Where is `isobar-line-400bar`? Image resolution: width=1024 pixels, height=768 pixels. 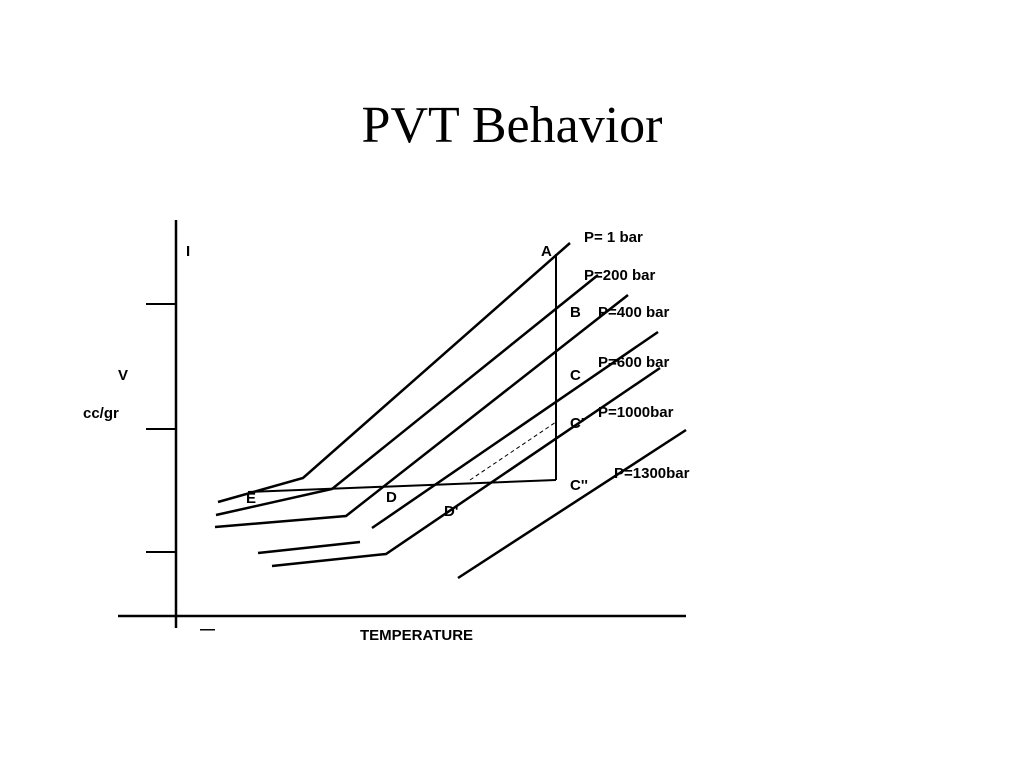 isobar-line-400bar is located at coordinates (421, 411).